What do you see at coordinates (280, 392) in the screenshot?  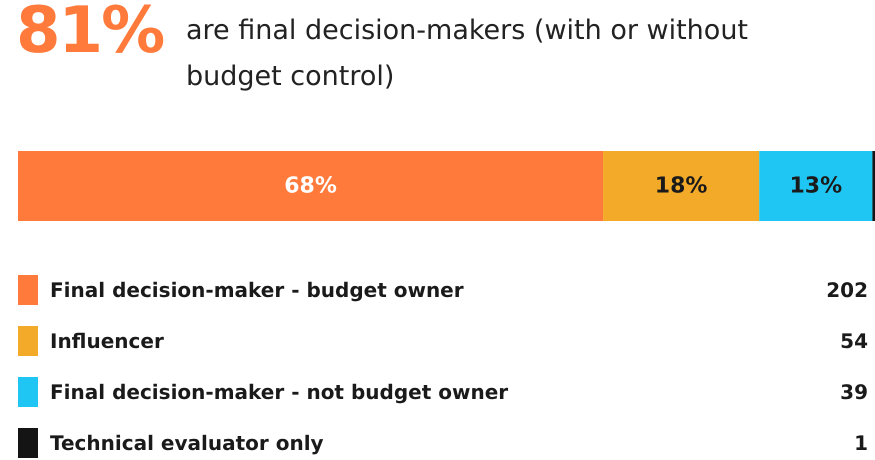 I see `legend-label: Final decision-maker - not budget owner` at bounding box center [280, 392].